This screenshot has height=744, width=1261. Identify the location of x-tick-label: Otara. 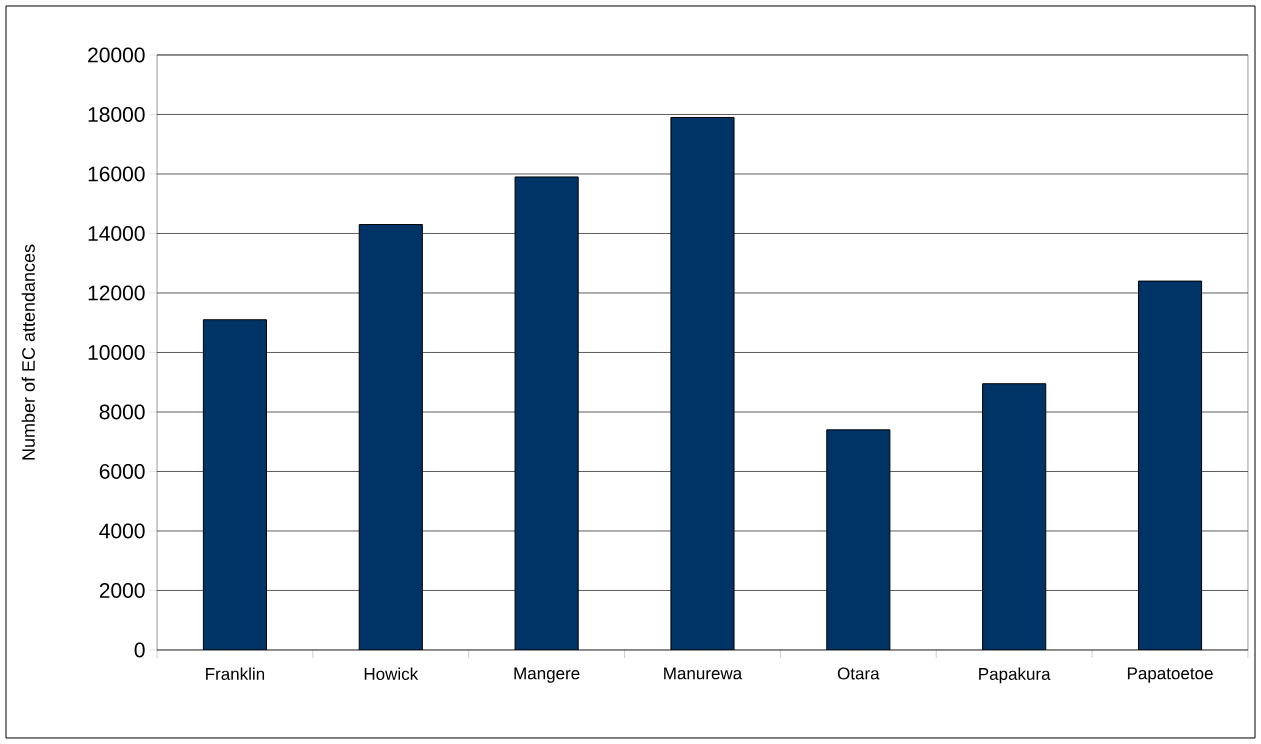
(858, 673).